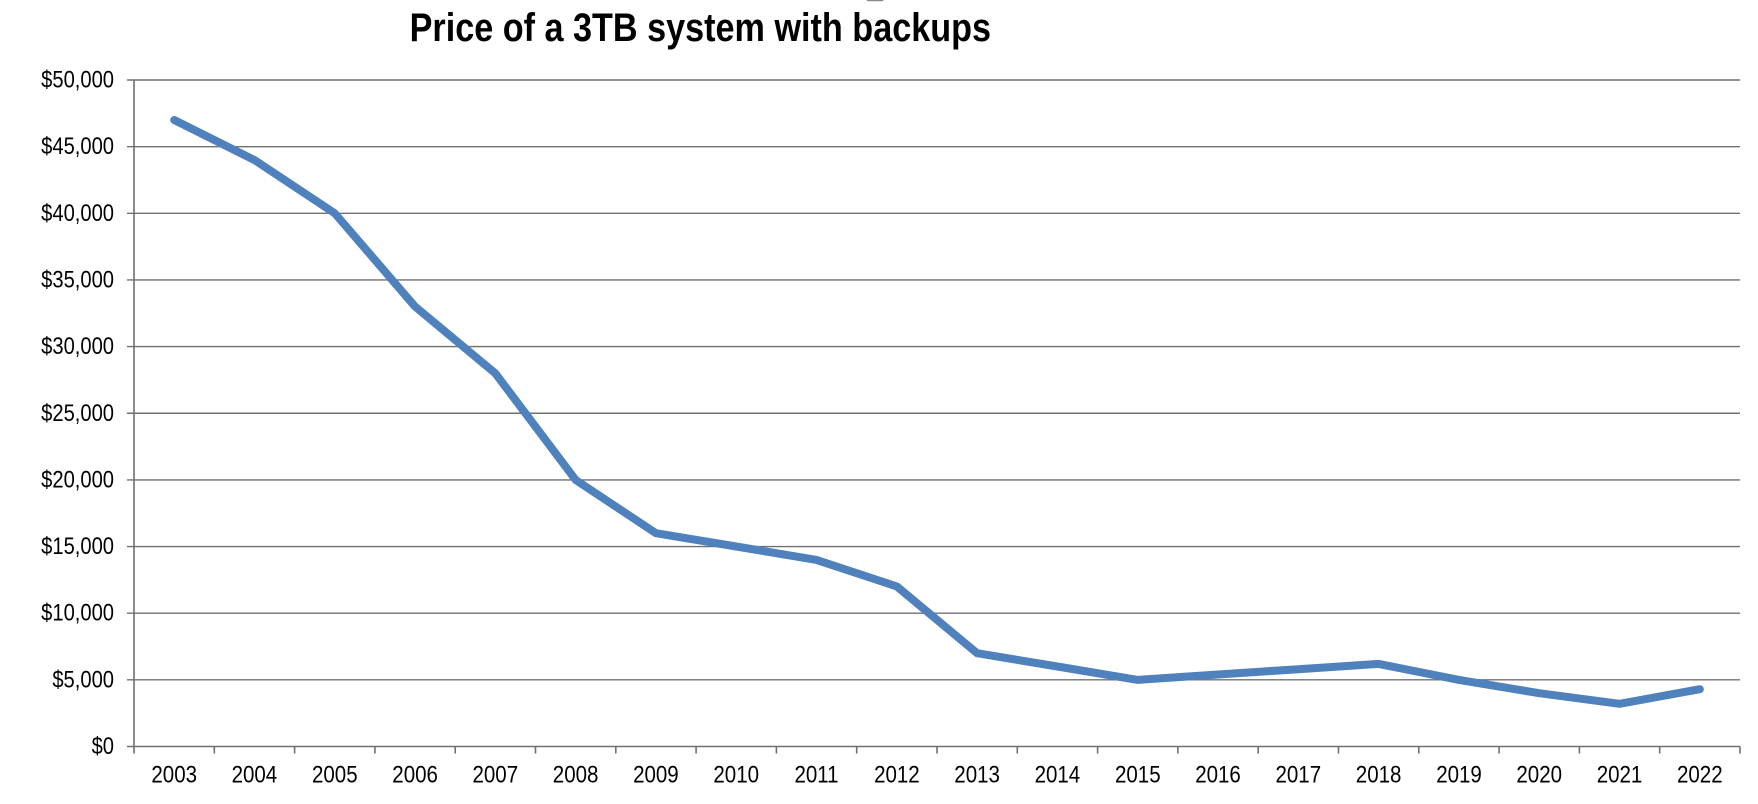 The height and width of the screenshot is (804, 1758). I want to click on svg-text: 2019, so click(1459, 774).